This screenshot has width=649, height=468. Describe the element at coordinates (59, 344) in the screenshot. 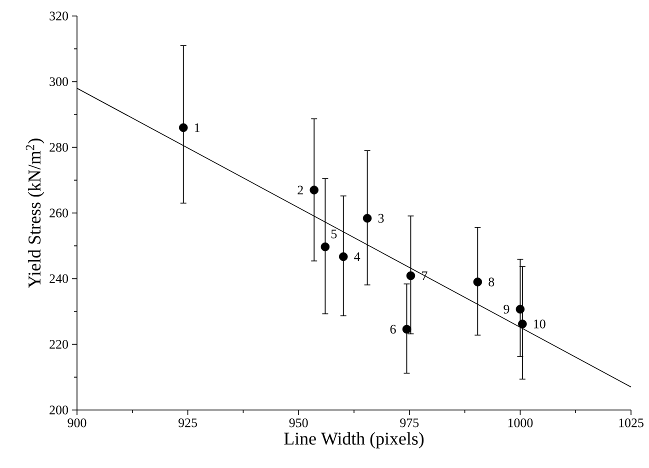

I see `y-tick-label: 220` at that location.